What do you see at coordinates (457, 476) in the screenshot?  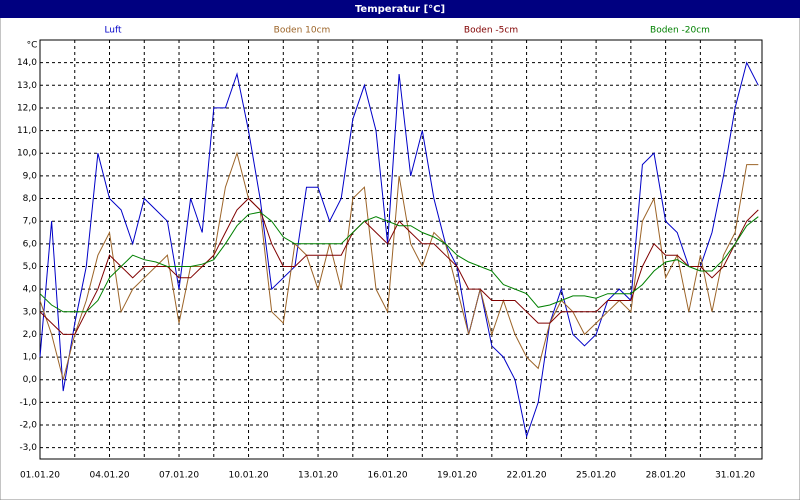 I see `x-tick-label: 19.01.20` at bounding box center [457, 476].